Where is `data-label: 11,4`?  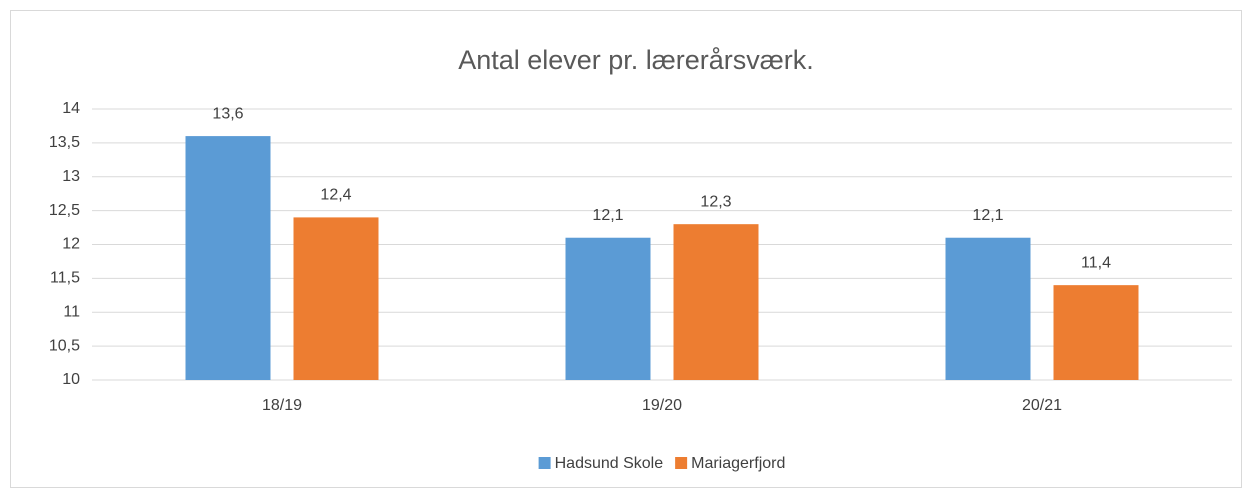
data-label: 11,4 is located at coordinates (1096, 262).